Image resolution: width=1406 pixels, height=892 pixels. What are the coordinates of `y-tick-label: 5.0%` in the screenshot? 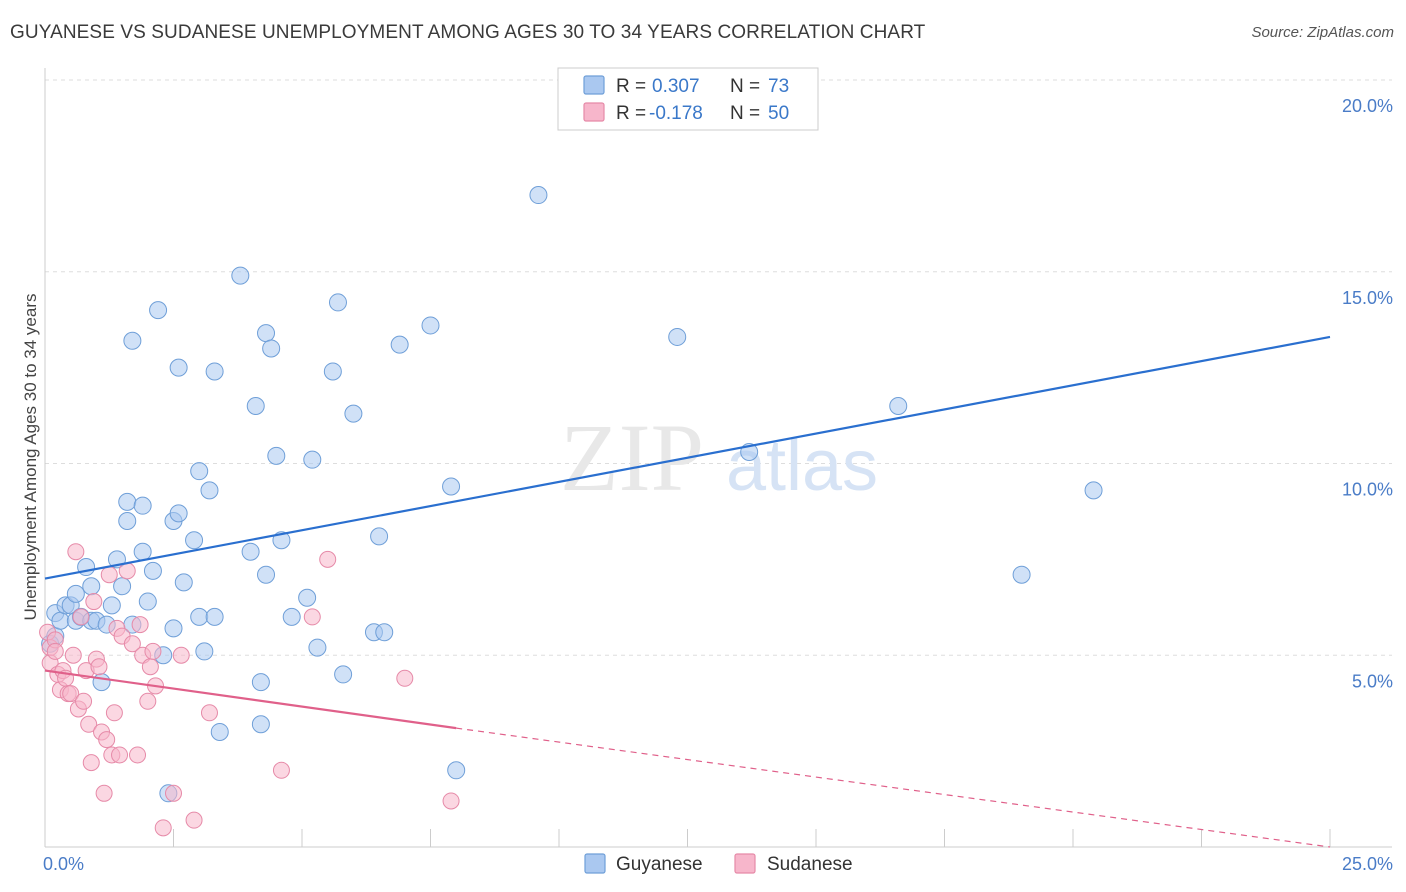 It's located at (1372, 681).